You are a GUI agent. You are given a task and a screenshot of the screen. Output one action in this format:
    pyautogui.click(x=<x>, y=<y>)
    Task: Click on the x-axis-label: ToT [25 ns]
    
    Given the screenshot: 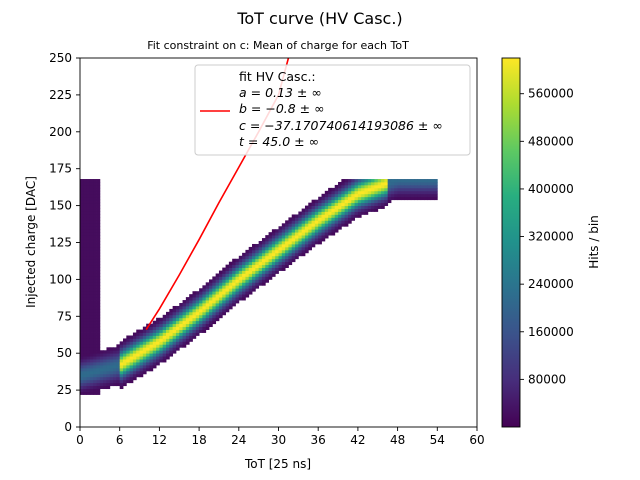 What is the action you would take?
    pyautogui.click(x=277, y=464)
    